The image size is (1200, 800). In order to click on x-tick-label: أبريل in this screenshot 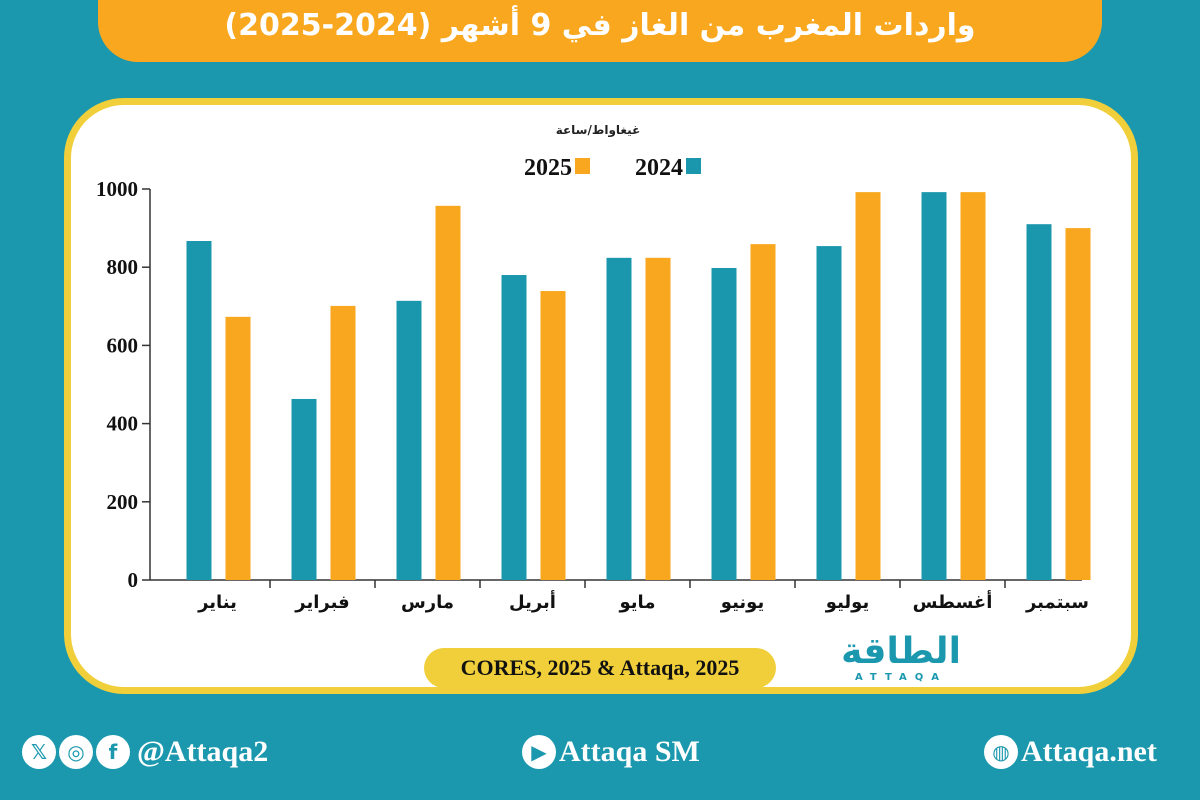, I will do `click(532, 601)`.